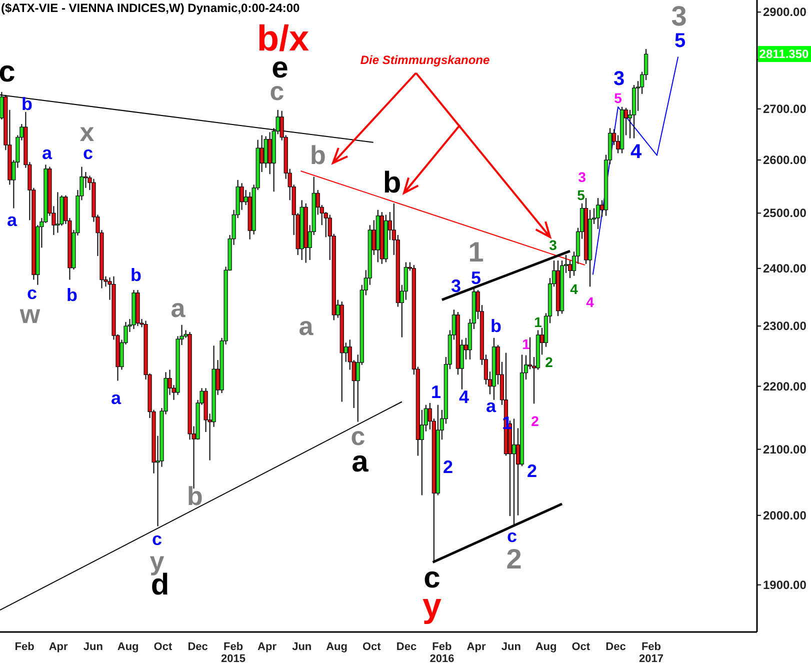  I want to click on y-tick-label: 2000.00, so click(785, 515).